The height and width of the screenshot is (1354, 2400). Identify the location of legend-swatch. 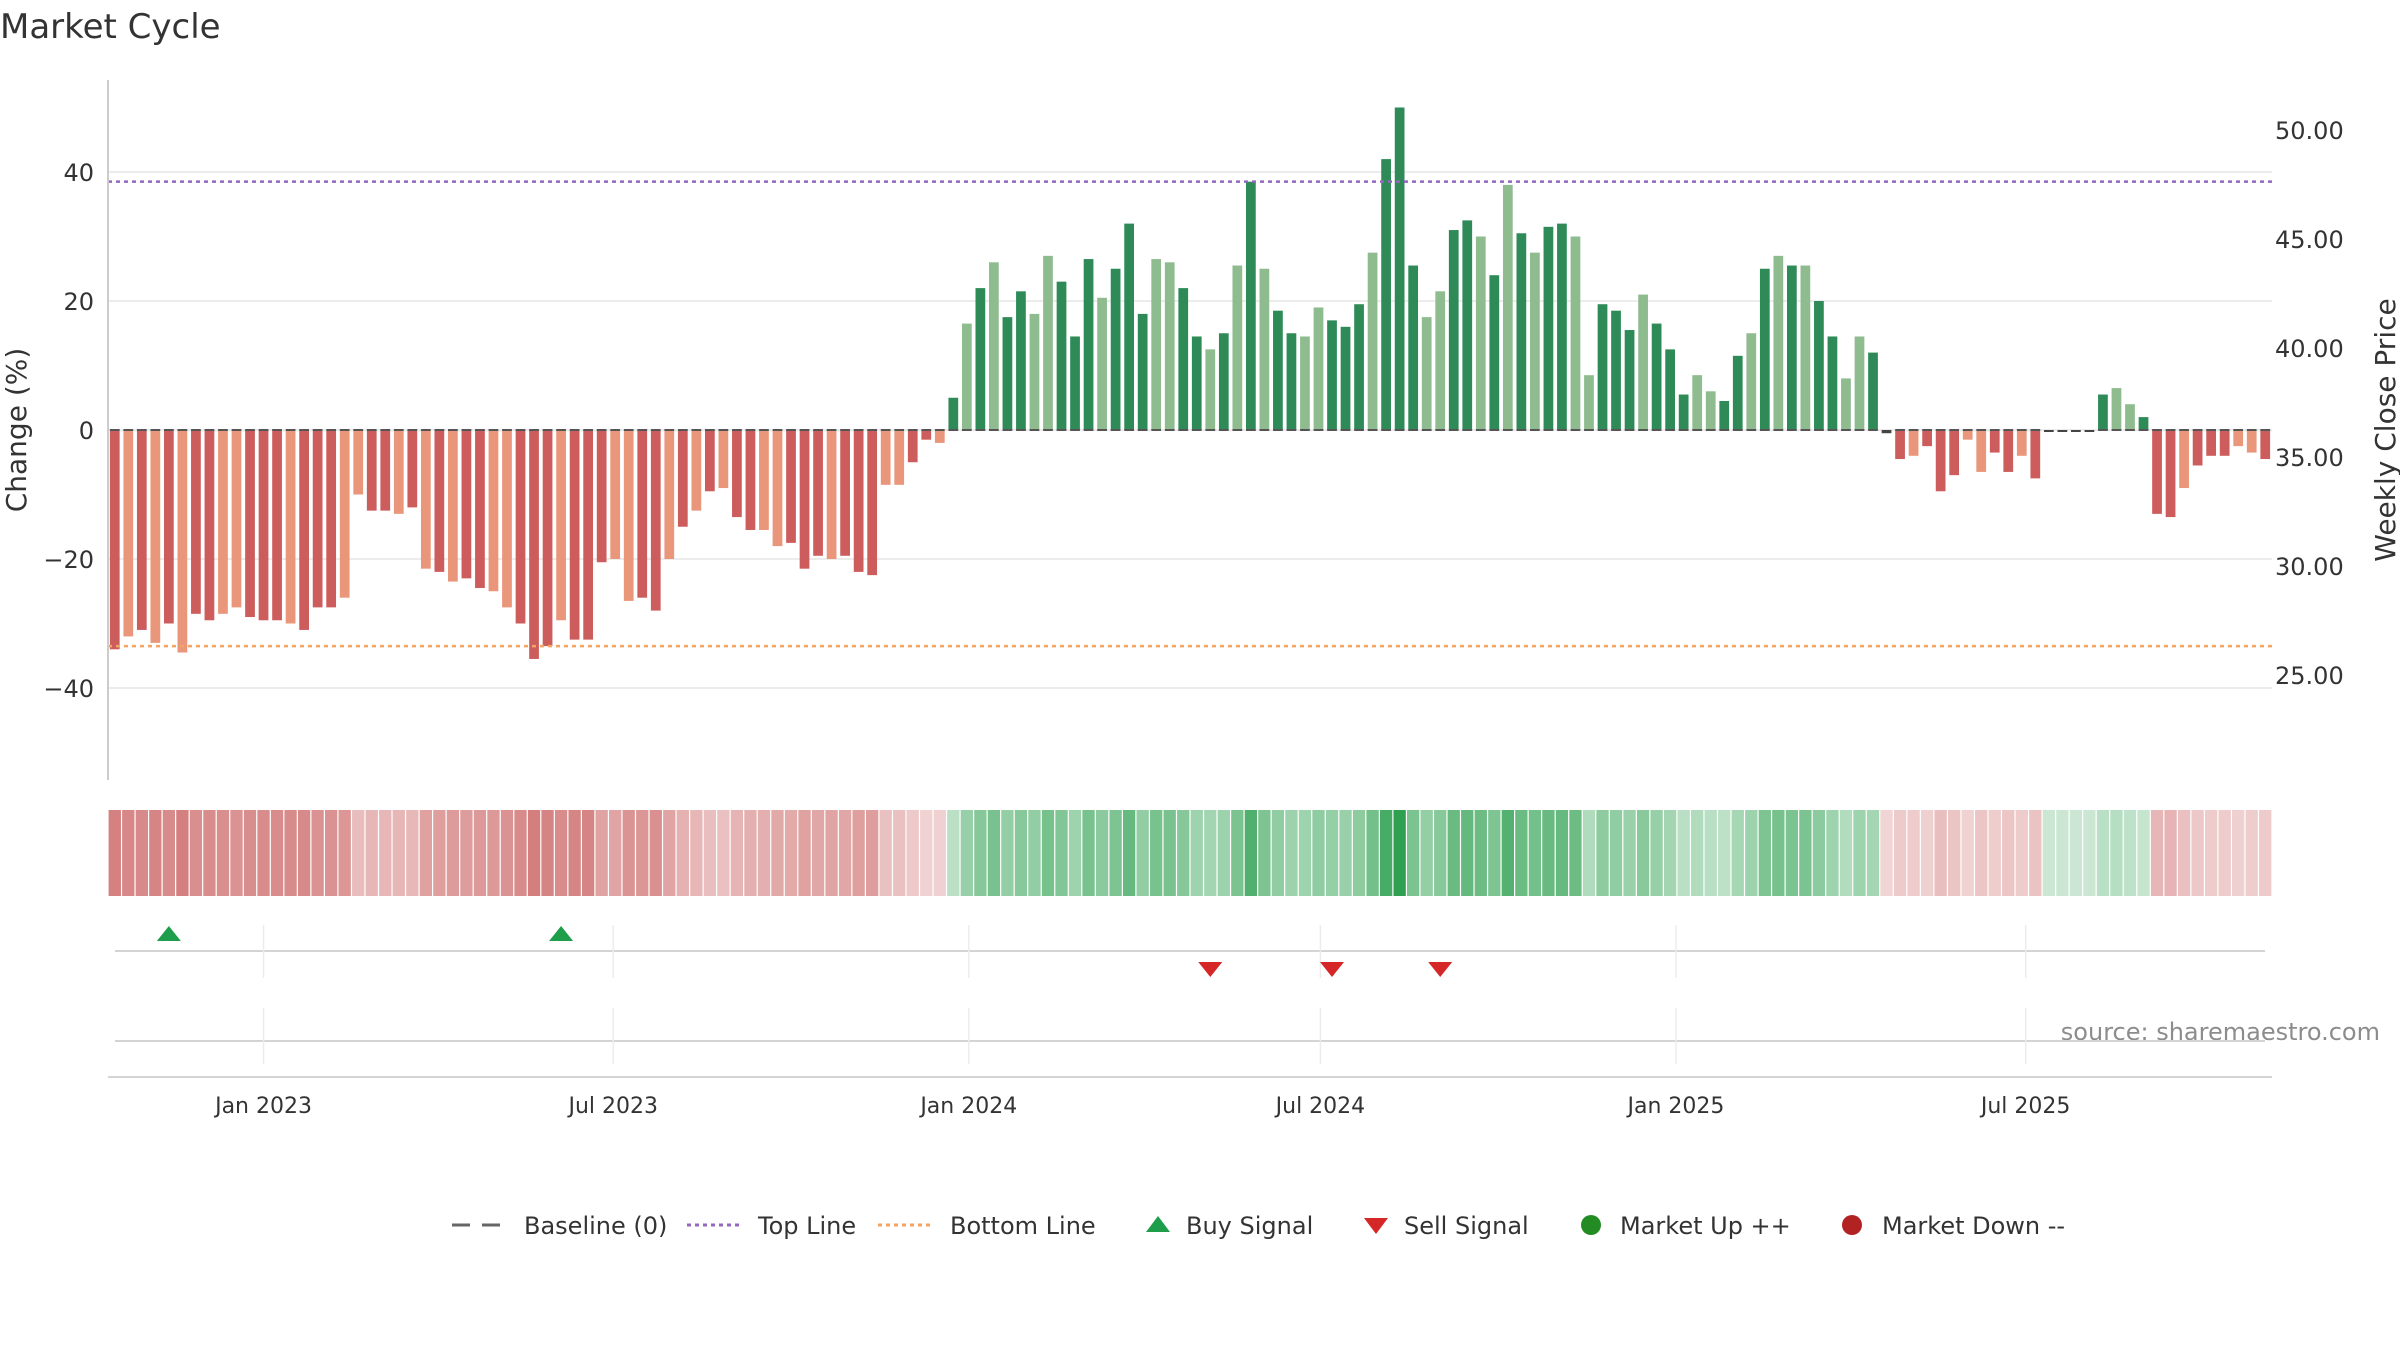
(1591, 1225).